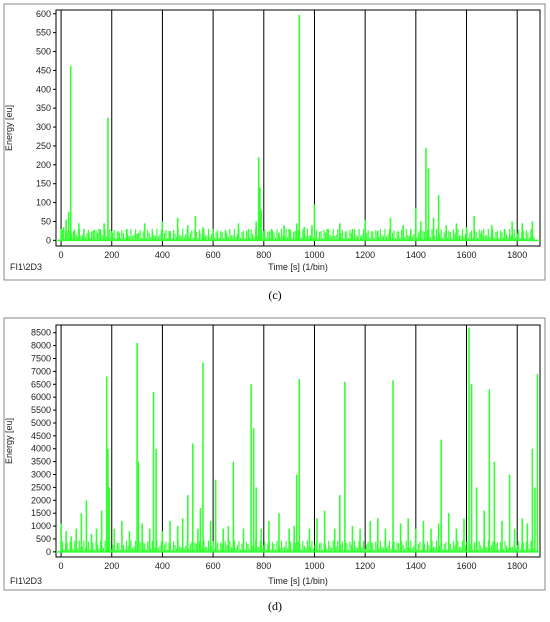 The height and width of the screenshot is (622, 550). What do you see at coordinates (43, 165) in the screenshot?
I see `y-tick-label: 200` at bounding box center [43, 165].